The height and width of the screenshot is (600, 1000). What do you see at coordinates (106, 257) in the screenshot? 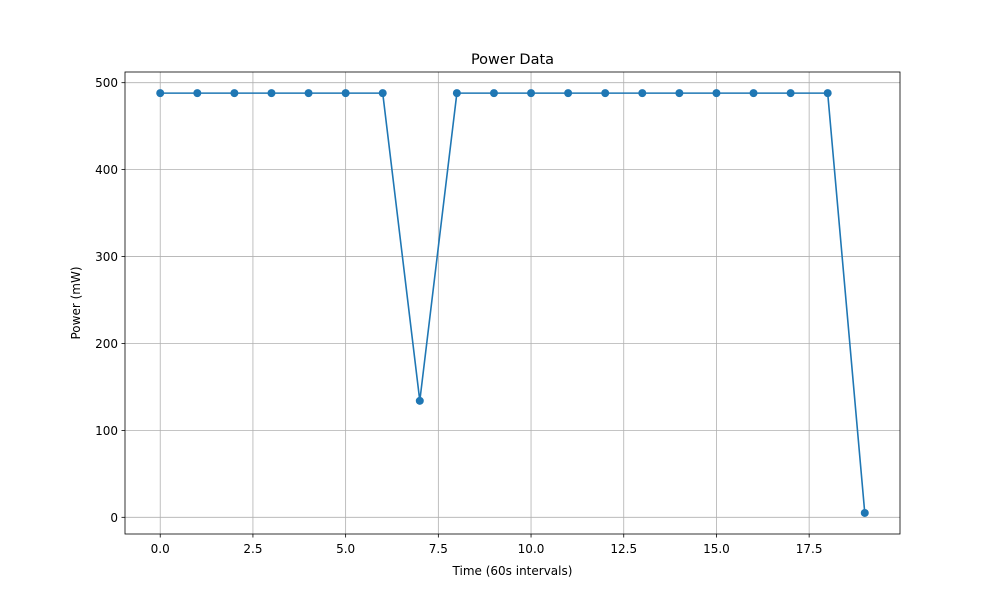
I see `y-tick-label: 300` at bounding box center [106, 257].